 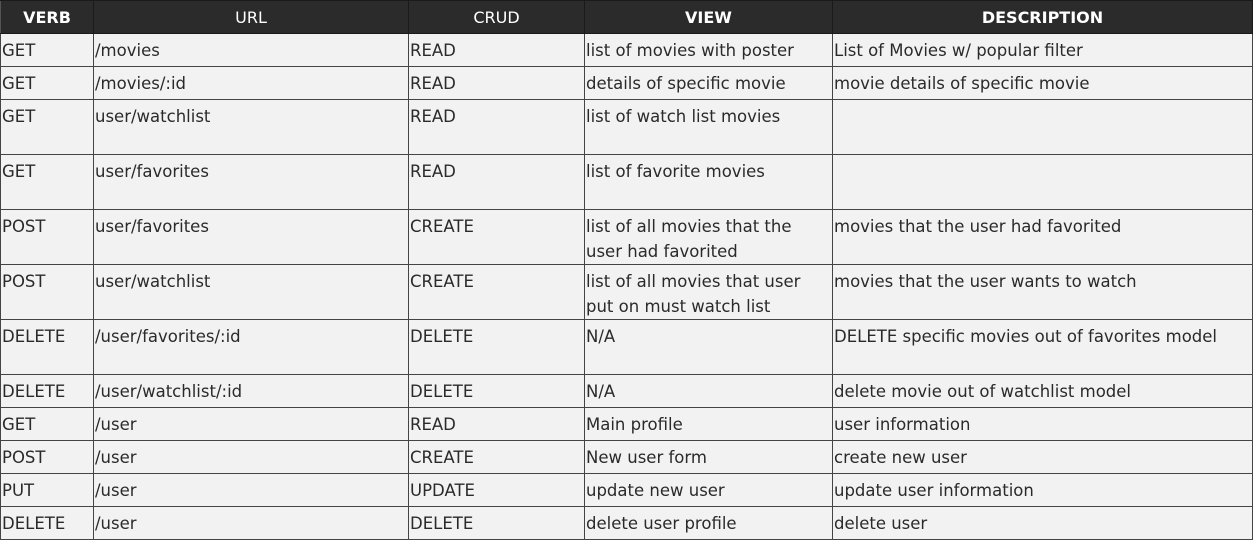 What do you see at coordinates (496, 17) in the screenshot?
I see `header-crud: CRUD` at bounding box center [496, 17].